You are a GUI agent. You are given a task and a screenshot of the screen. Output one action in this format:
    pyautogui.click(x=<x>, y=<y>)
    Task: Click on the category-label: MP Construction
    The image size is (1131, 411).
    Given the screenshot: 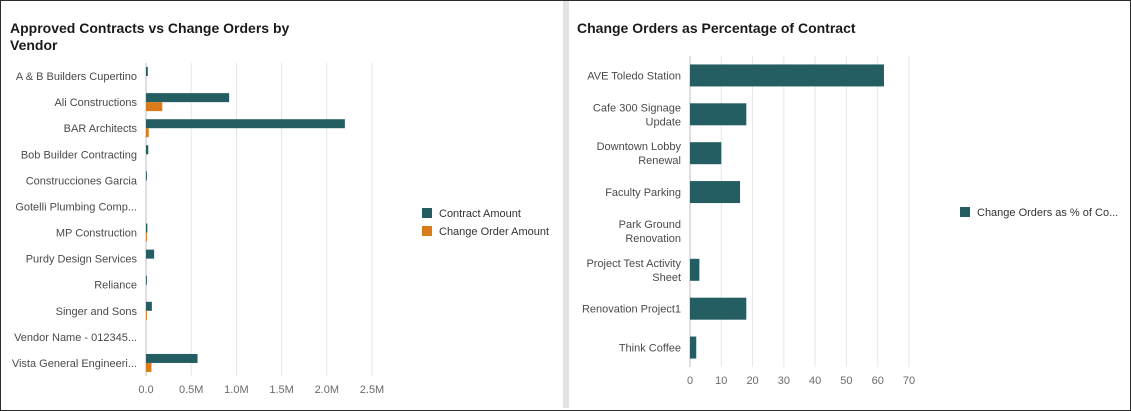 What is the action you would take?
    pyautogui.click(x=96, y=234)
    